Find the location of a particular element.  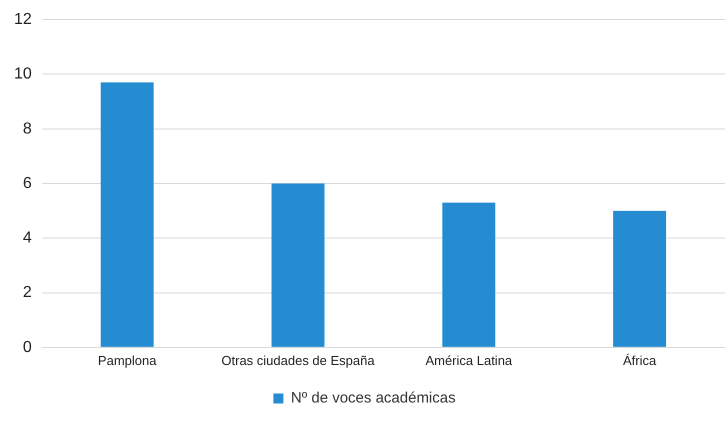

y-tick-label: 0 is located at coordinates (27, 347).